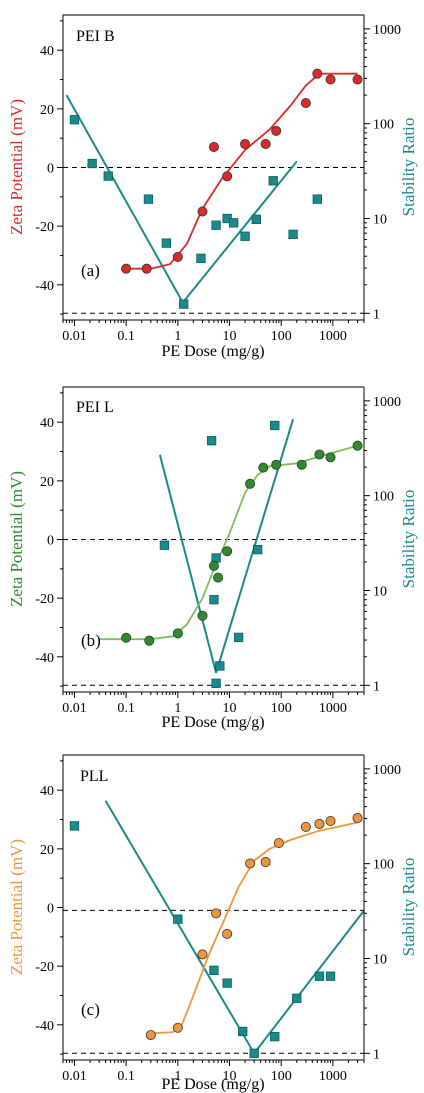  What do you see at coordinates (408, 539) in the screenshot?
I see `panel-b-ylabel-right: Stability Ratio` at bounding box center [408, 539].